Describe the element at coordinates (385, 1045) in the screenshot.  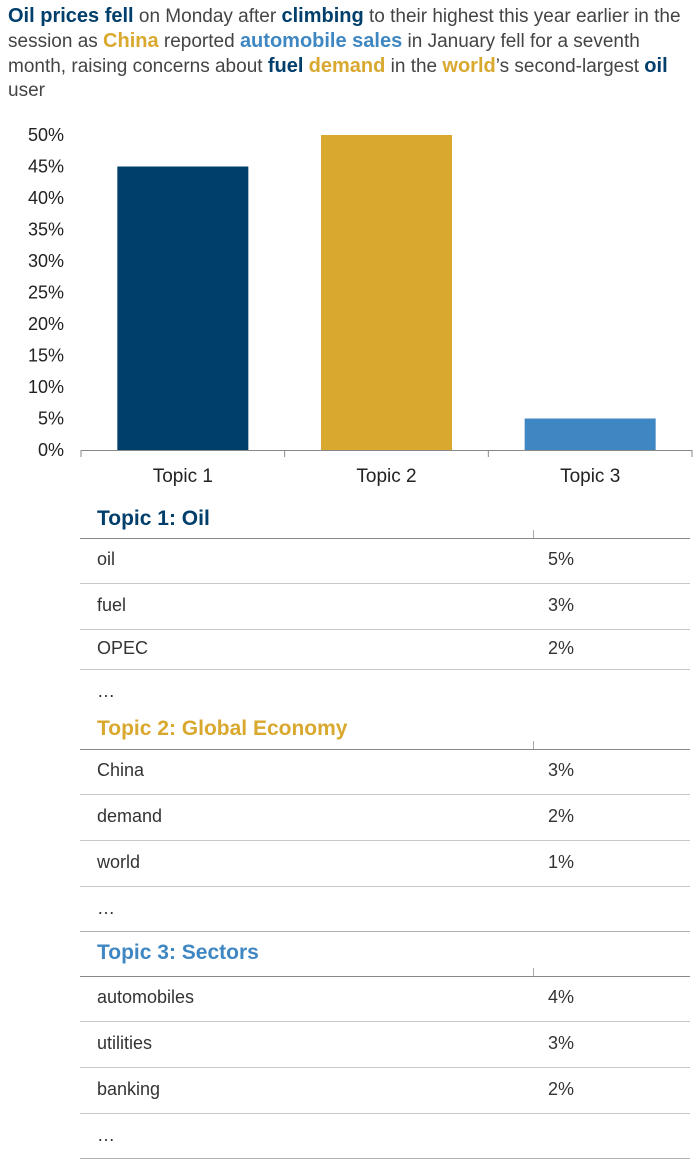
I see `table-row: utilities 3%` at that location.